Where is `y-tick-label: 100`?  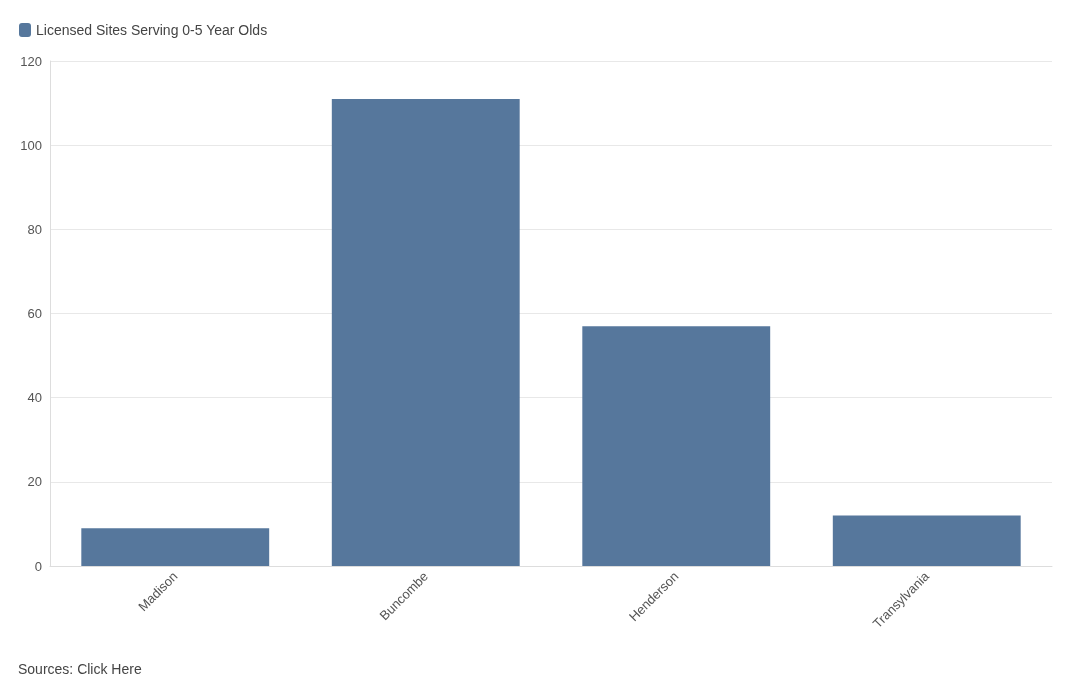
y-tick-label: 100 is located at coordinates (31, 145).